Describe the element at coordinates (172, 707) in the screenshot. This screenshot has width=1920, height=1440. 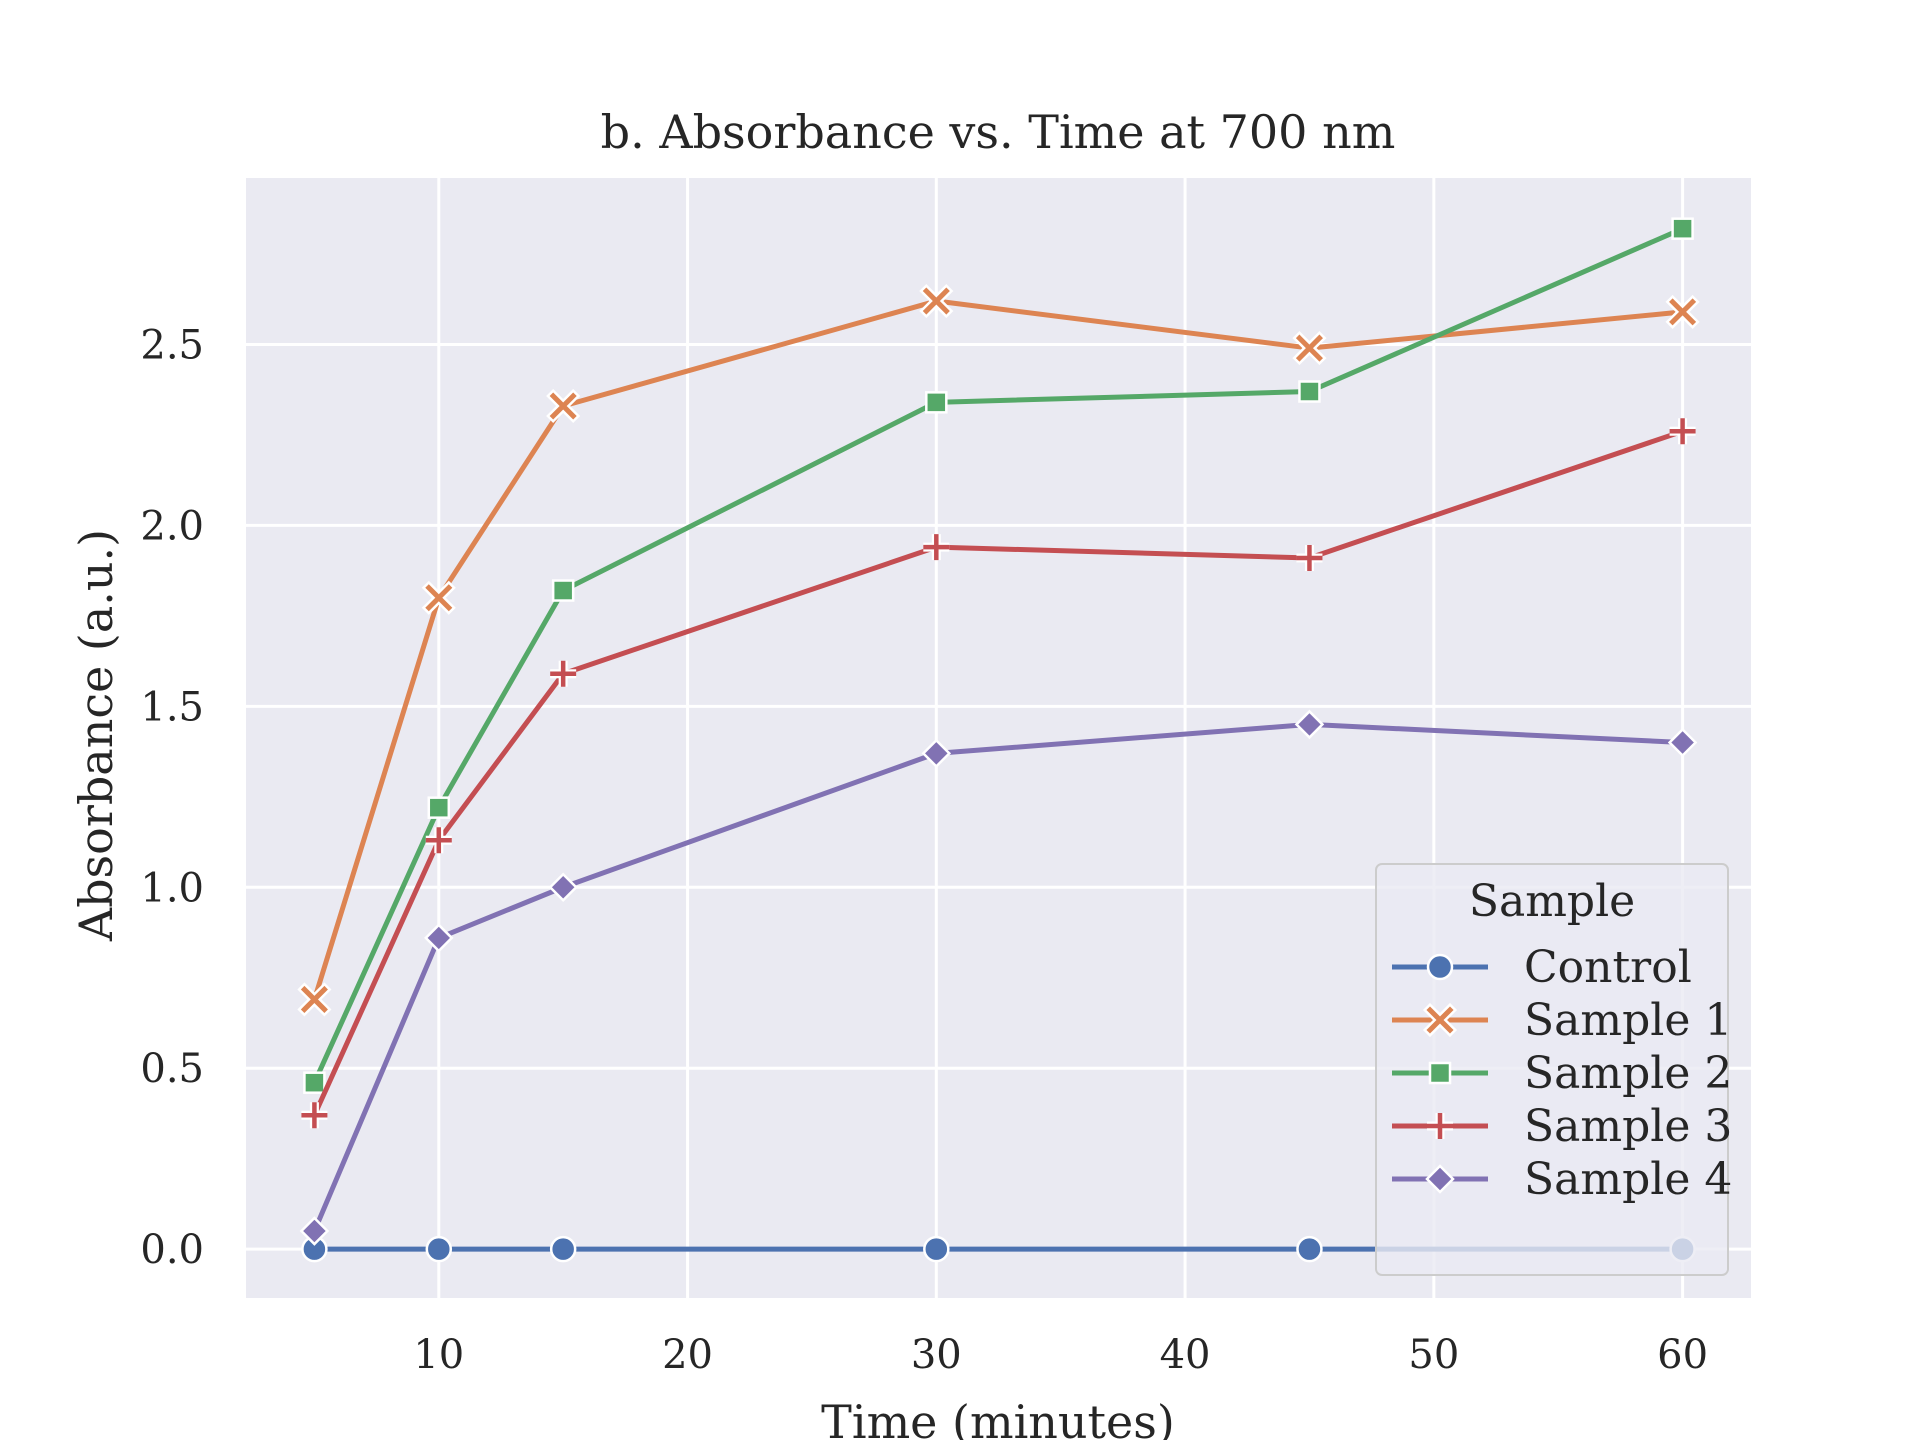
I see `y-tick-label: 1.5` at that location.